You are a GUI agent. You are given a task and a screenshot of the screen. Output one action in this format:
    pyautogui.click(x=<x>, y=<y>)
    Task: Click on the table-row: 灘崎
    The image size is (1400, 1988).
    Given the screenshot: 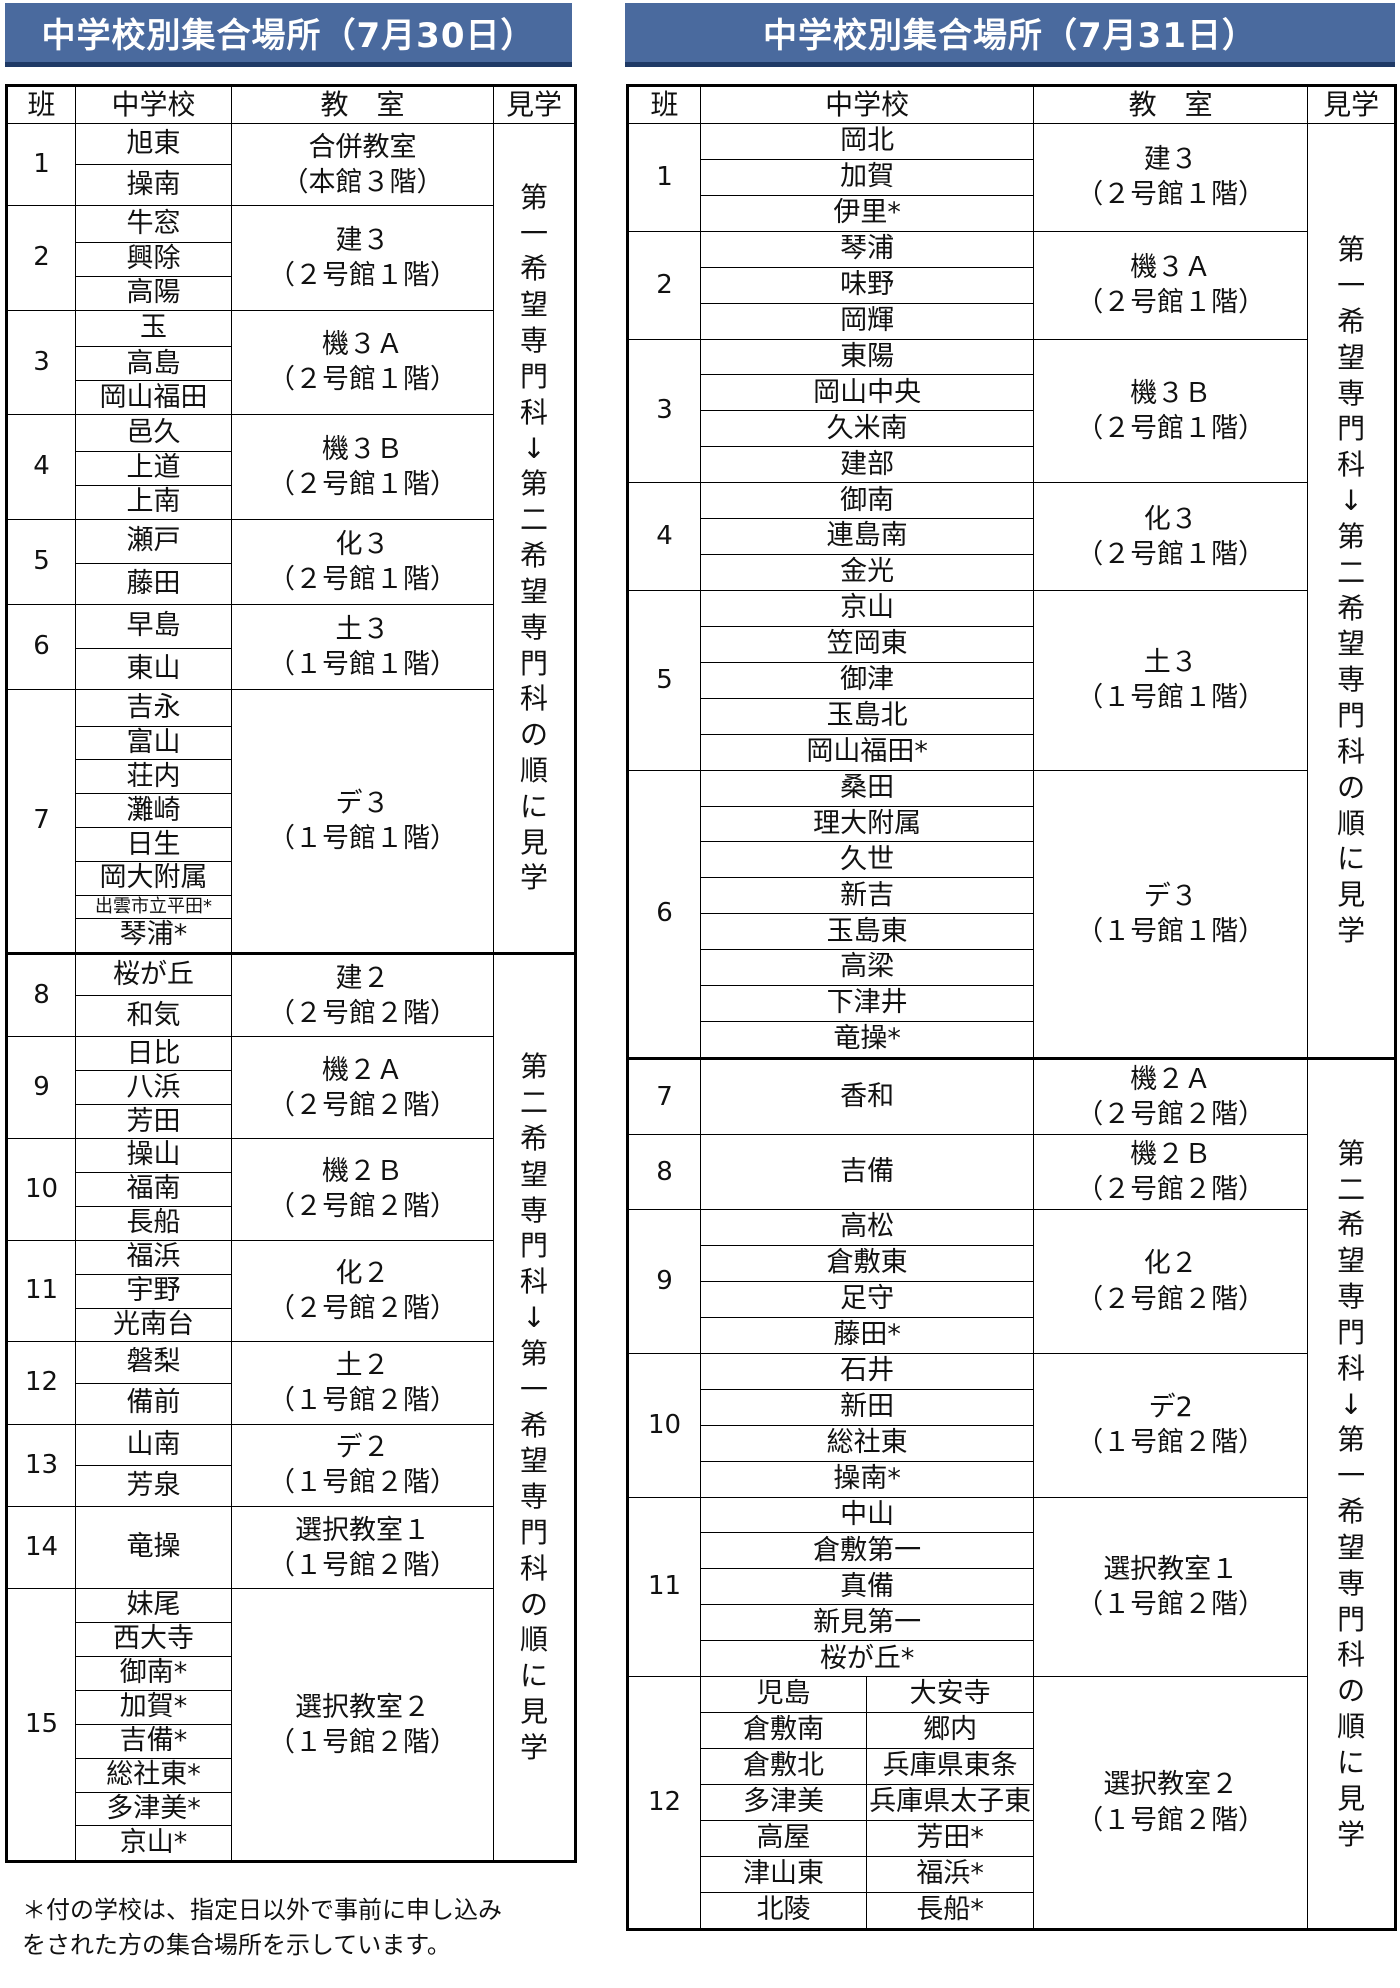 What is the action you would take?
    pyautogui.click(x=291, y=811)
    